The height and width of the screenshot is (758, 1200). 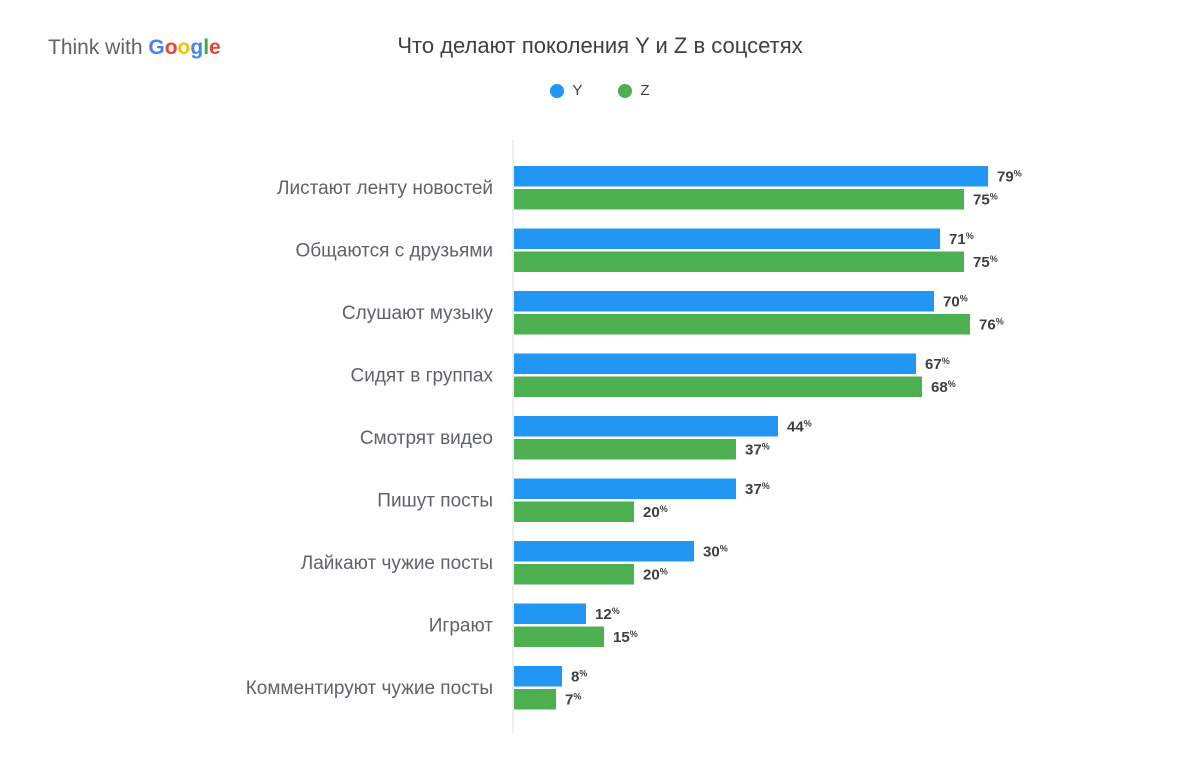 What do you see at coordinates (607, 614) in the screenshot?
I see `data-label: 12%` at bounding box center [607, 614].